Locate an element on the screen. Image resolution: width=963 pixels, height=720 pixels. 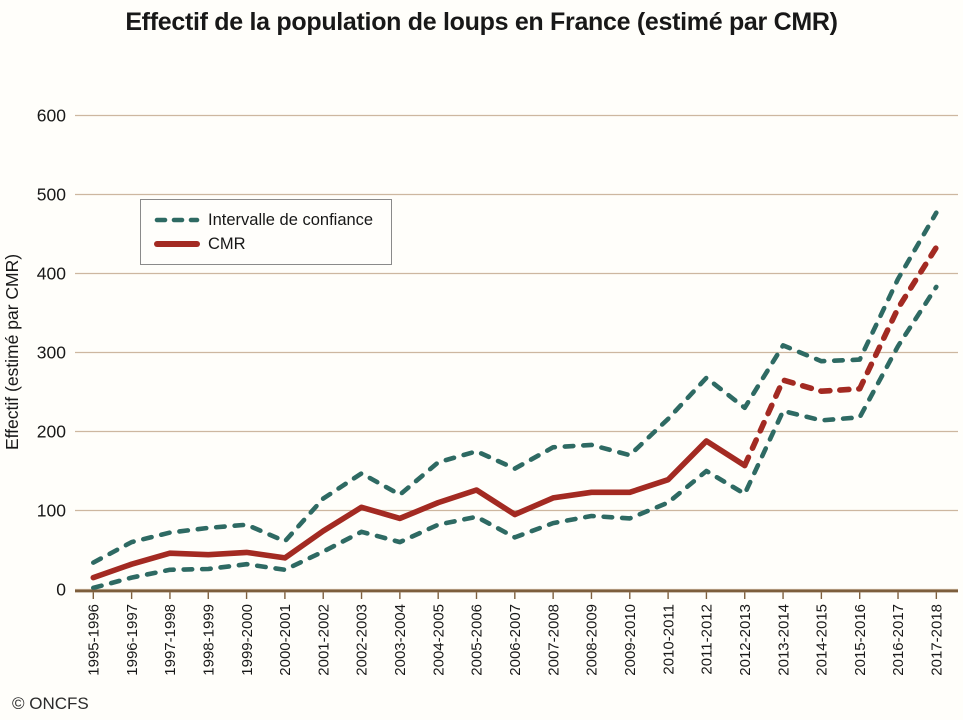
x-tick-label: 2001-2002 is located at coordinates (323, 640).